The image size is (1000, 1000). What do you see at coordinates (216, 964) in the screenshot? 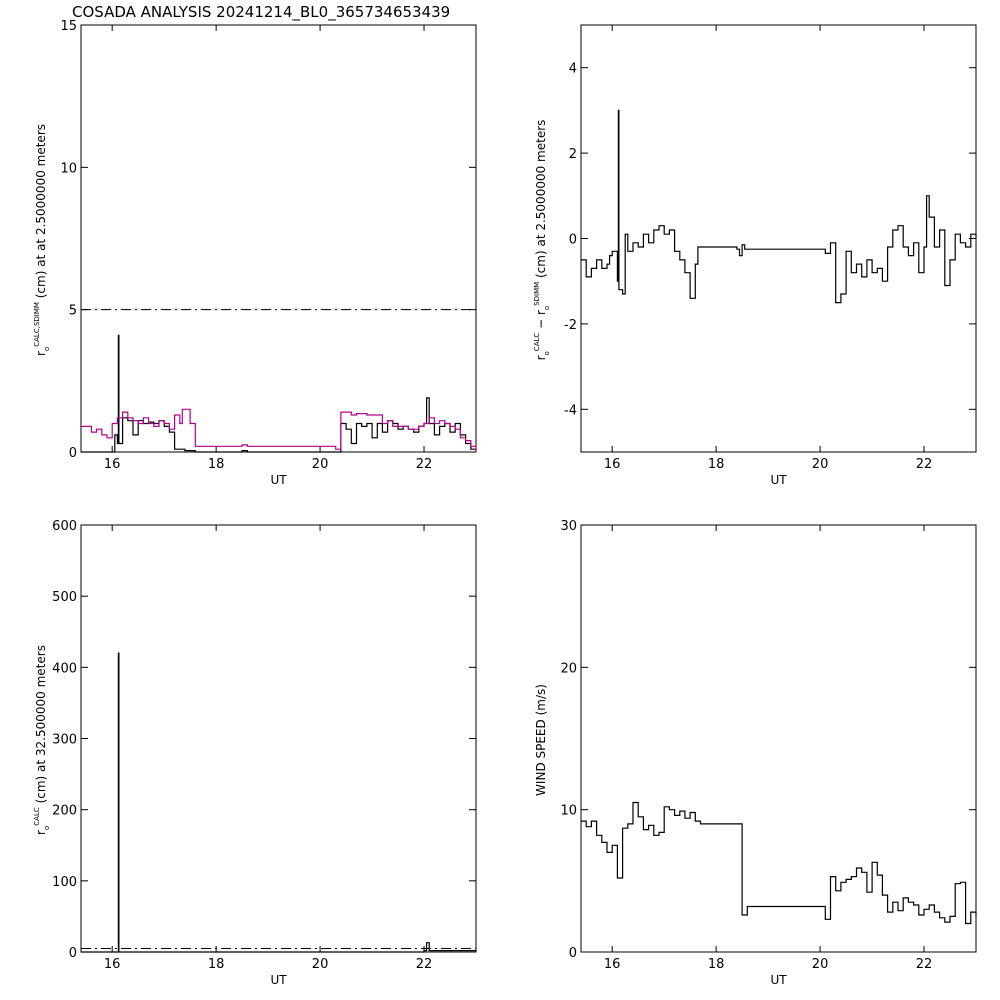
I see `panel3-xtick-label: 18` at bounding box center [216, 964].